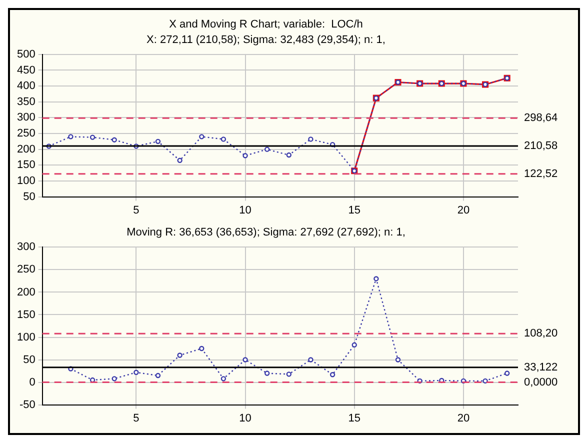  I want to click on chart-subtitle: X: 272,11 (210,58); Sigma: 32,483 (29,354); n: 1,, so click(266, 40).